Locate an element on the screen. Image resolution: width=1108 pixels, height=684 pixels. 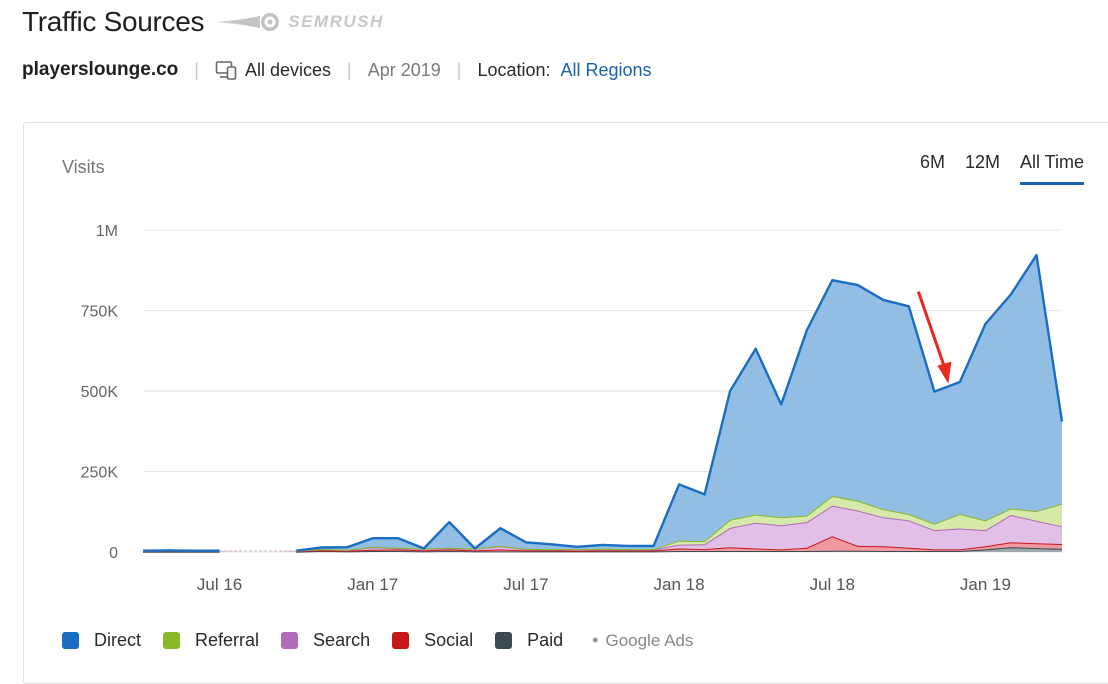
legend-direct: Direct is located at coordinates (101, 640).